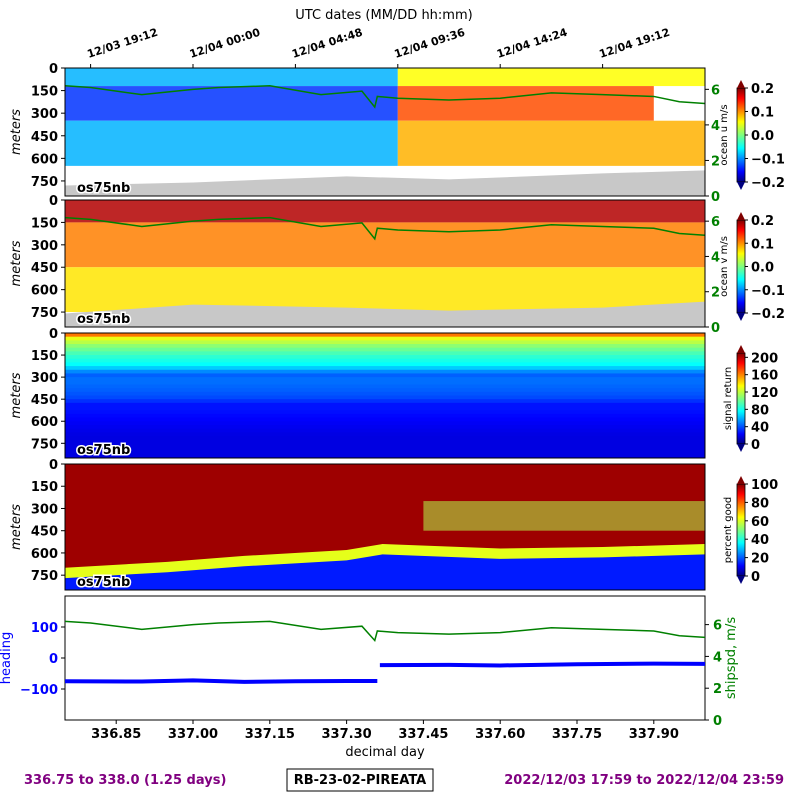 This screenshot has height=800, width=800. I want to click on top-tick-label: 12/04 14:24, so click(532, 43).